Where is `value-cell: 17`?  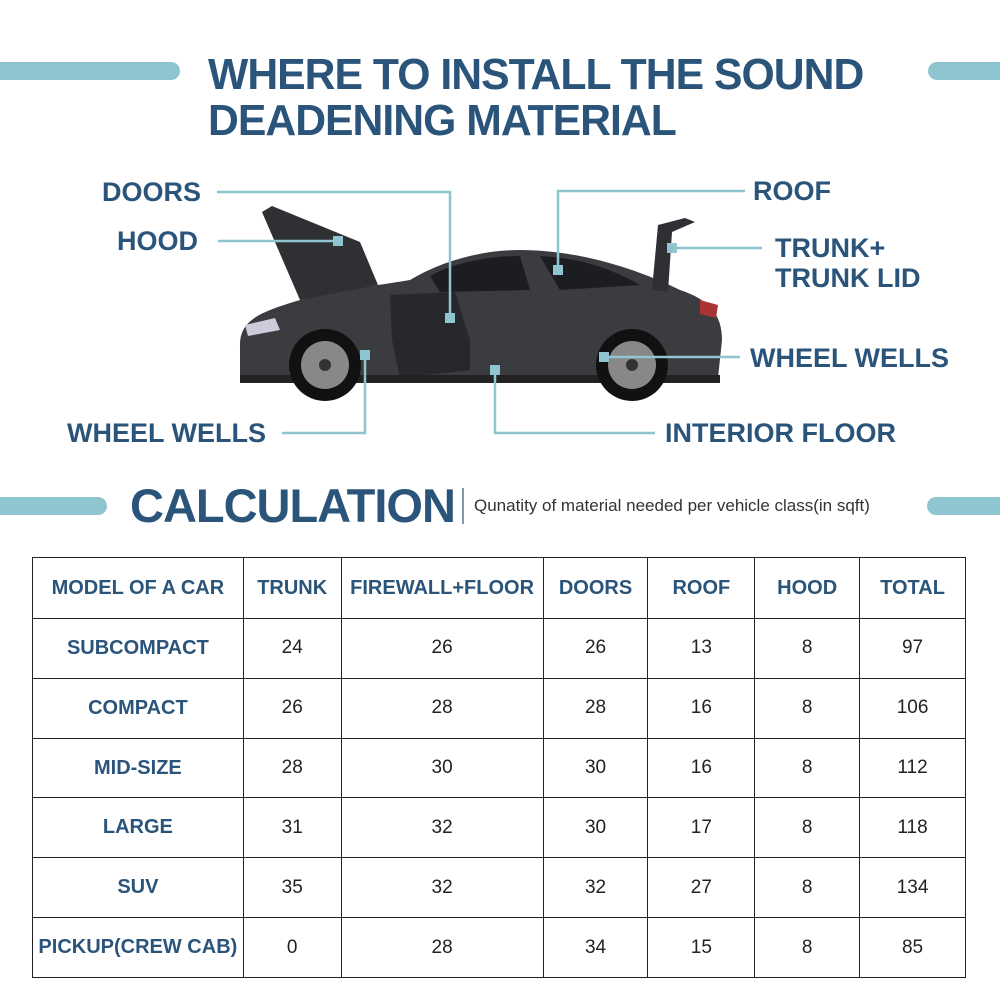 value-cell: 17 is located at coordinates (701, 828).